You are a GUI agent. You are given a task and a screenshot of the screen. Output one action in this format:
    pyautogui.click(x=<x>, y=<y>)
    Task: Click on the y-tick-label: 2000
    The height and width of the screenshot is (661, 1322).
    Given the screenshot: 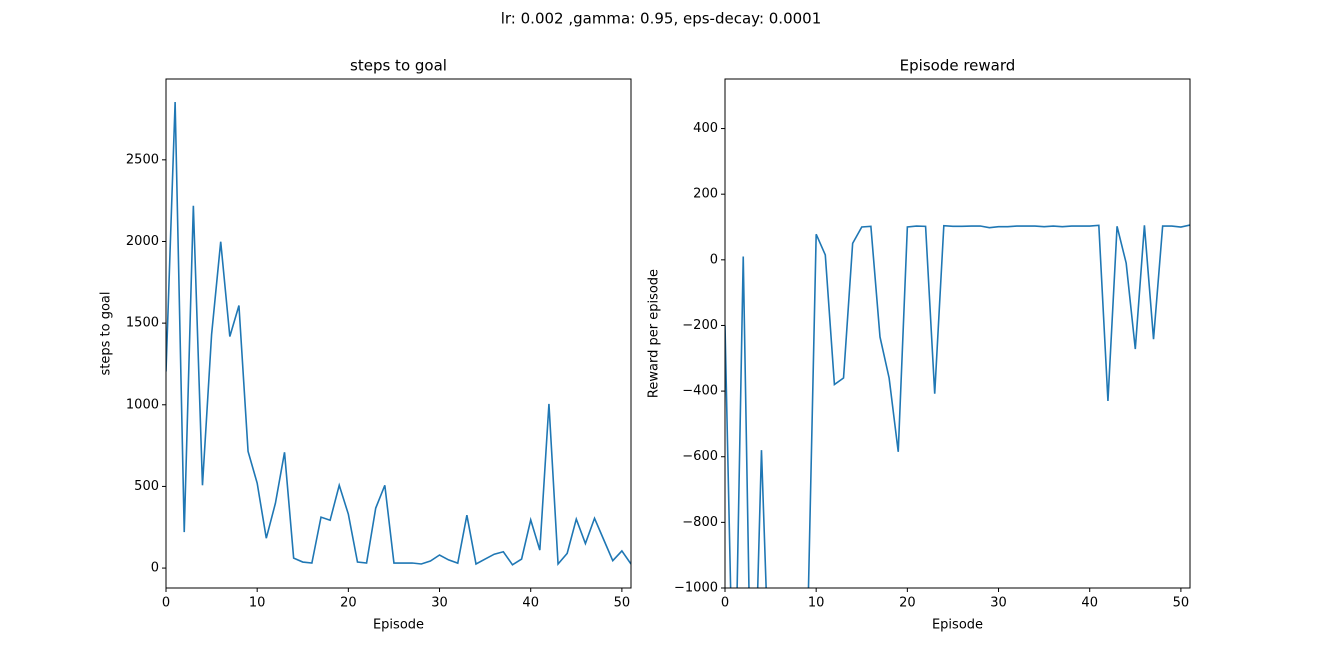 What is the action you would take?
    pyautogui.click(x=142, y=241)
    